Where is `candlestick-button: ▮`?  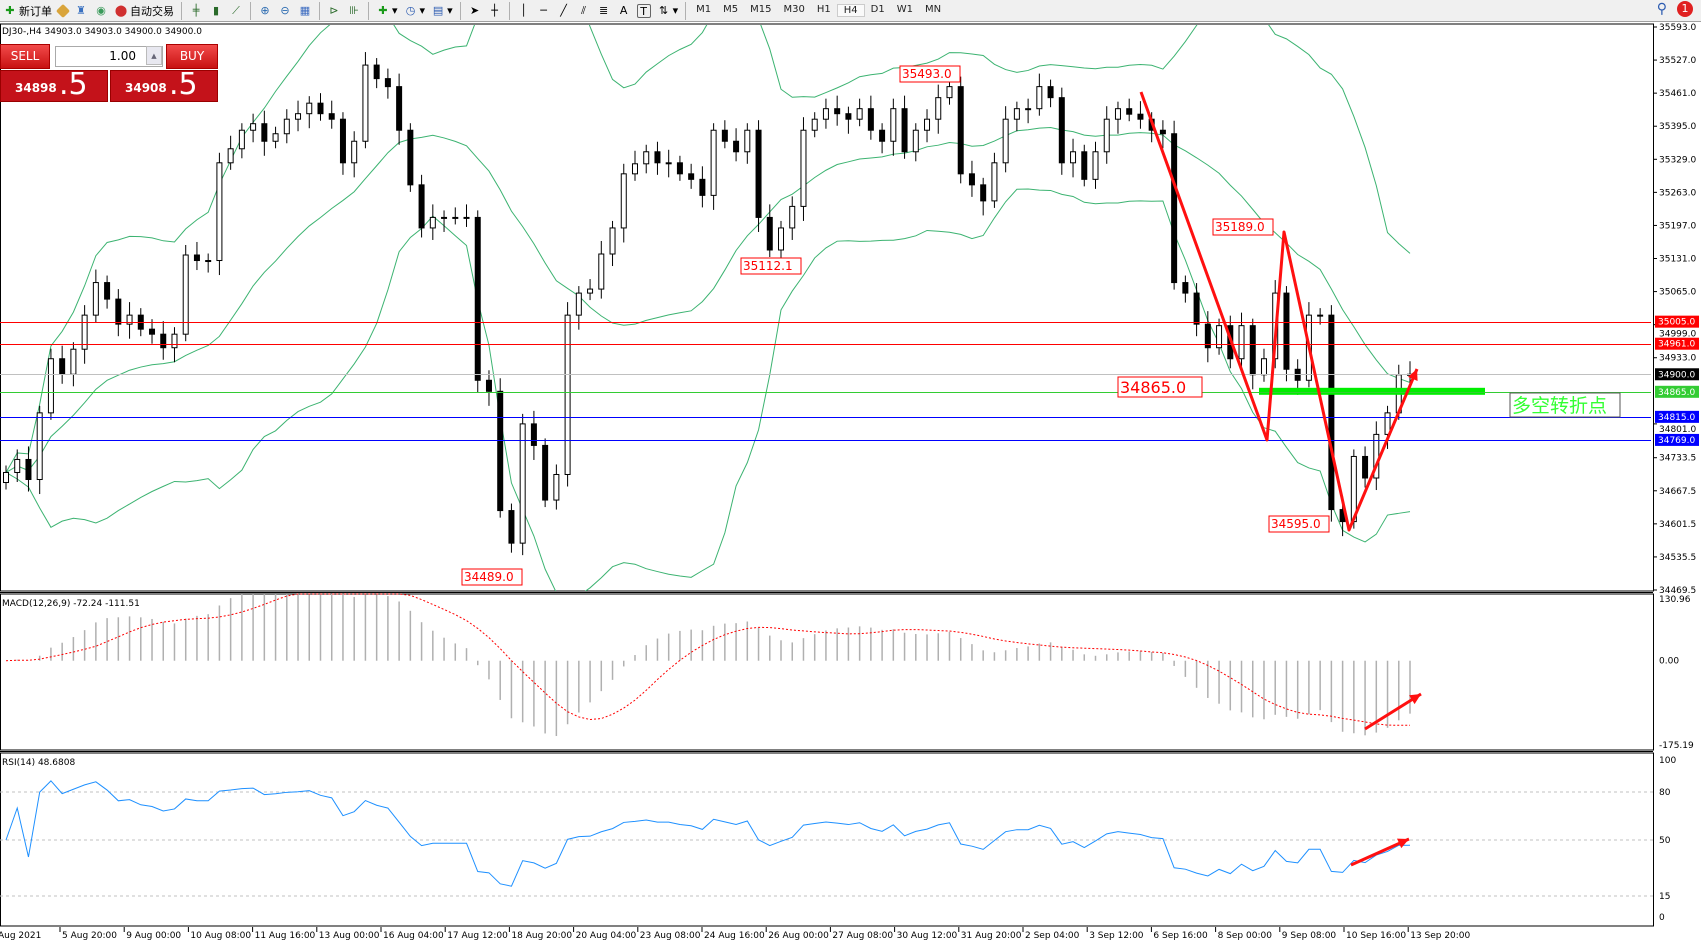
candlestick-button: ▮ is located at coordinates (216, 11).